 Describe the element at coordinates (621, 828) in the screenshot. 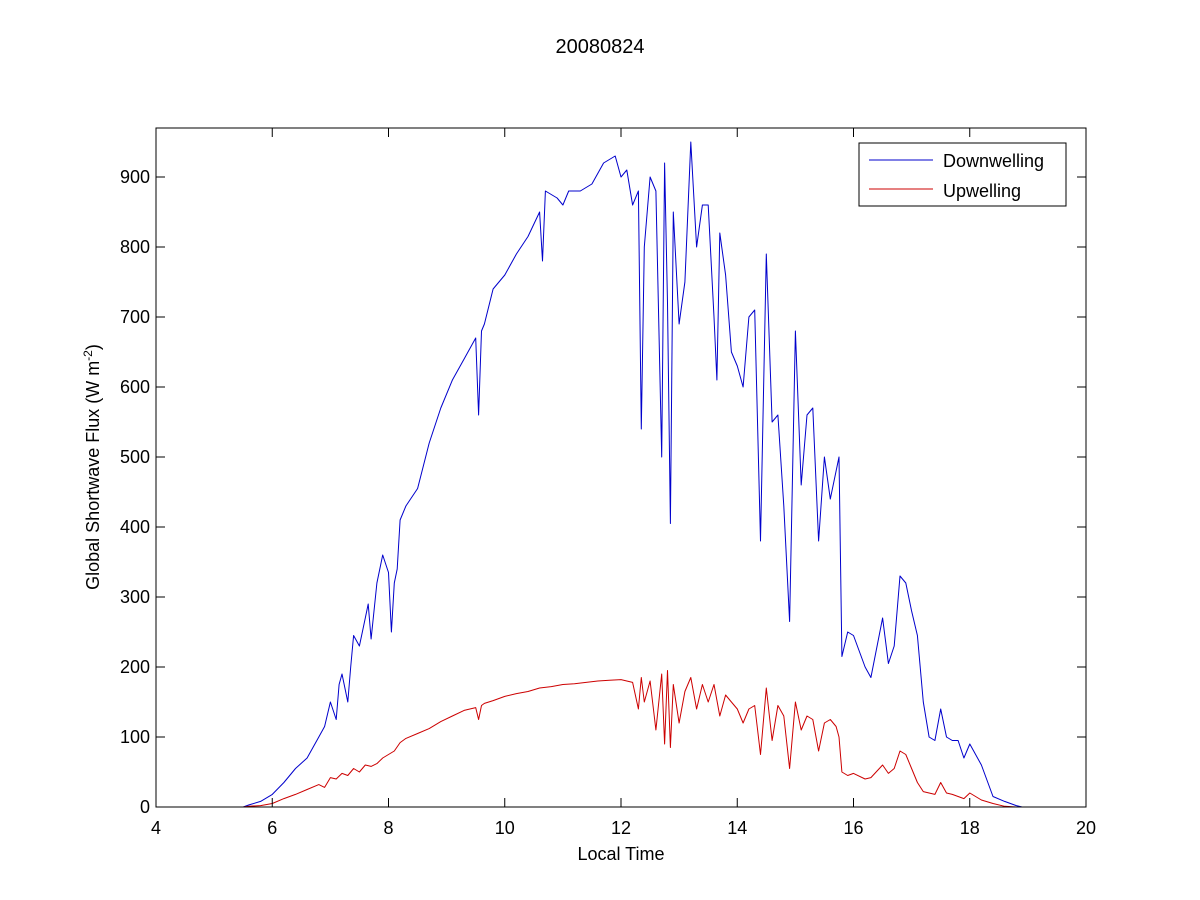

I see `x-tick-label: 12` at that location.